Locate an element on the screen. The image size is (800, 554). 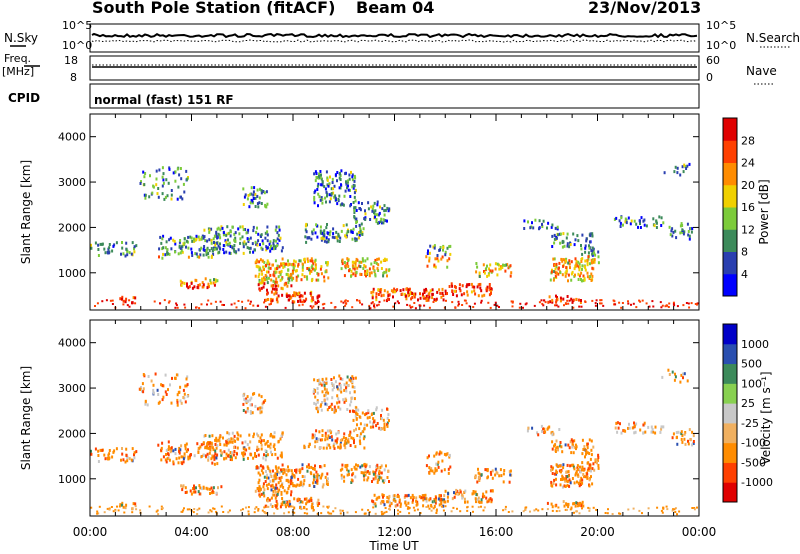
cpid-panel: CPID normal (fast) 151 RF is located at coordinates (354, 96).